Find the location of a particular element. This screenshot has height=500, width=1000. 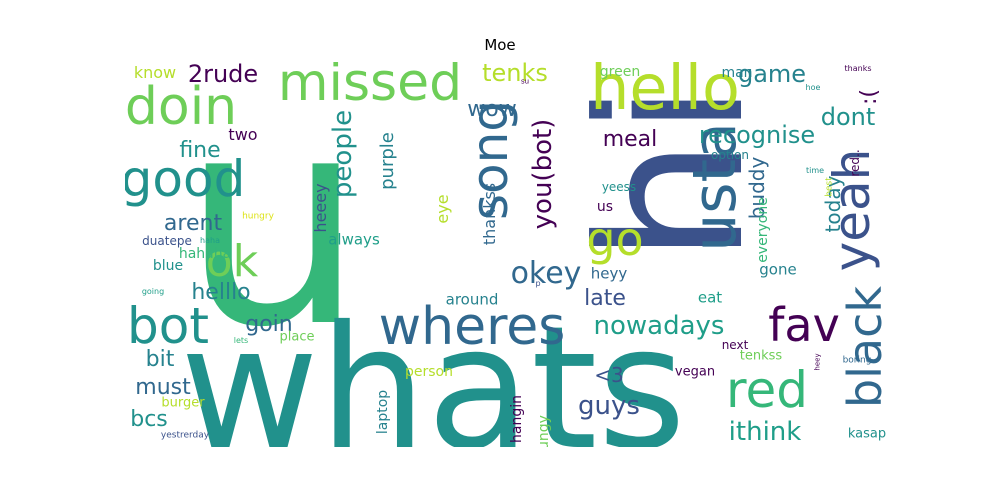

cloud-word-symbol-24: :( is located at coordinates (869, 97).